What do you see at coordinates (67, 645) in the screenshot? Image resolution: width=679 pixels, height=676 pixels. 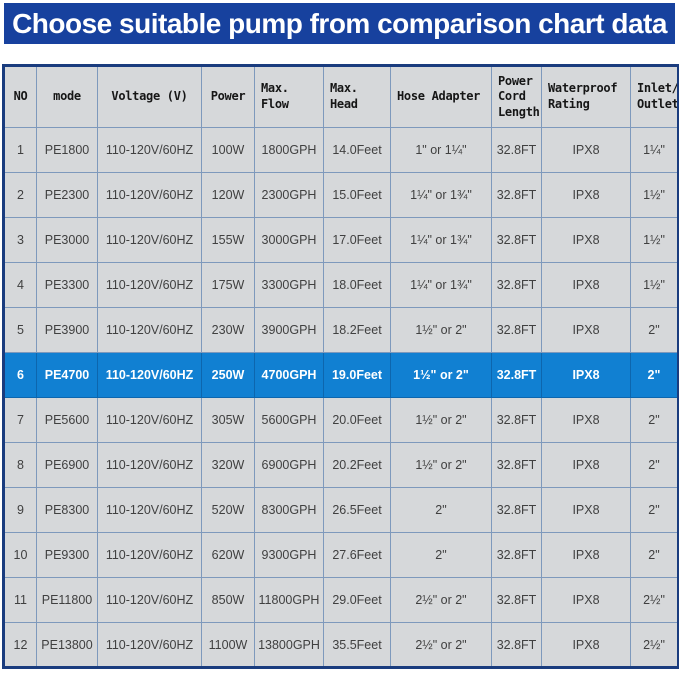 I see `cell-mode: PE13800` at bounding box center [67, 645].